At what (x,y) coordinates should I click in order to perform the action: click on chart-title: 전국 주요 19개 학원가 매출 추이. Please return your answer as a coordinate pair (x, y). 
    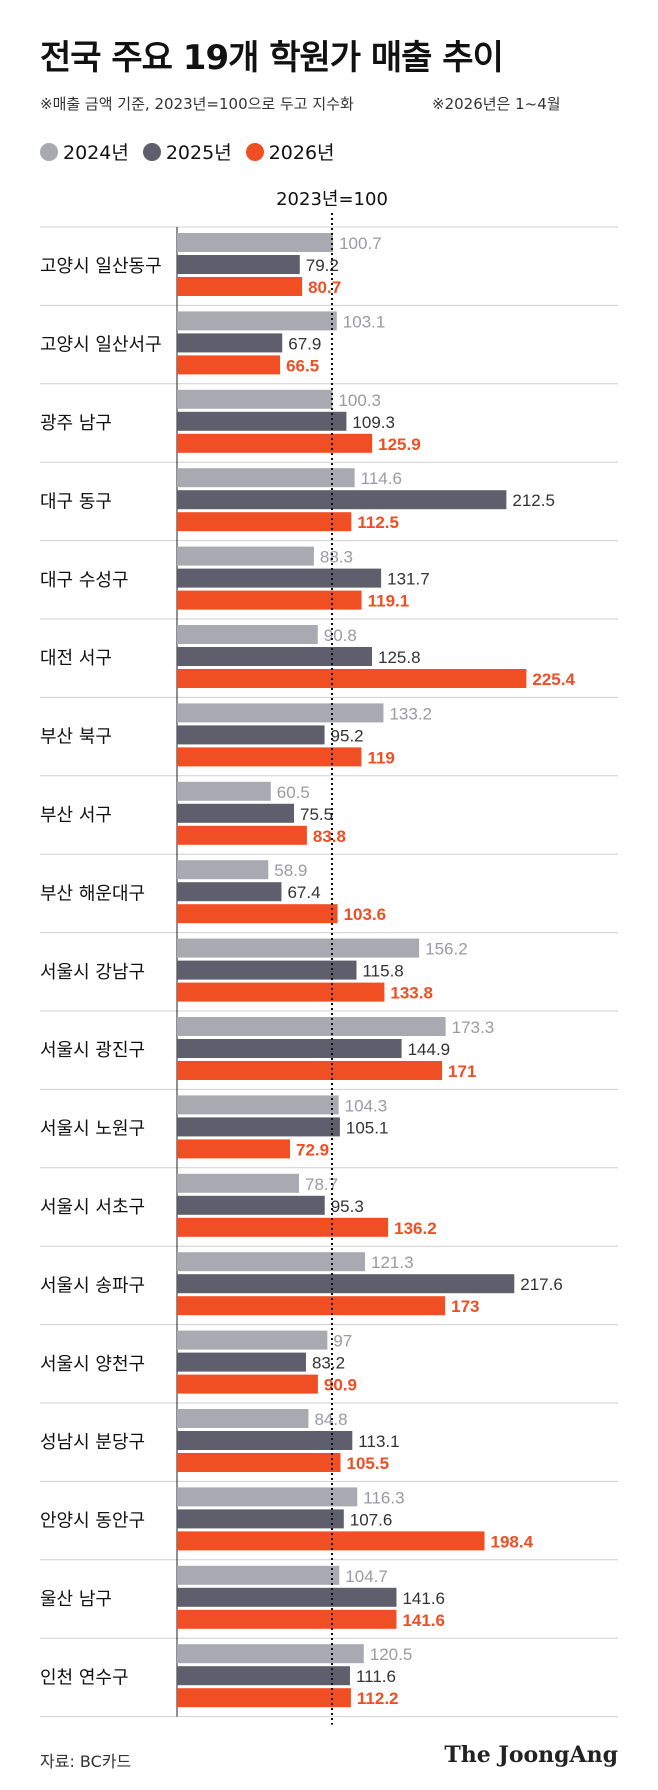
    Looking at the image, I should click on (272, 58).